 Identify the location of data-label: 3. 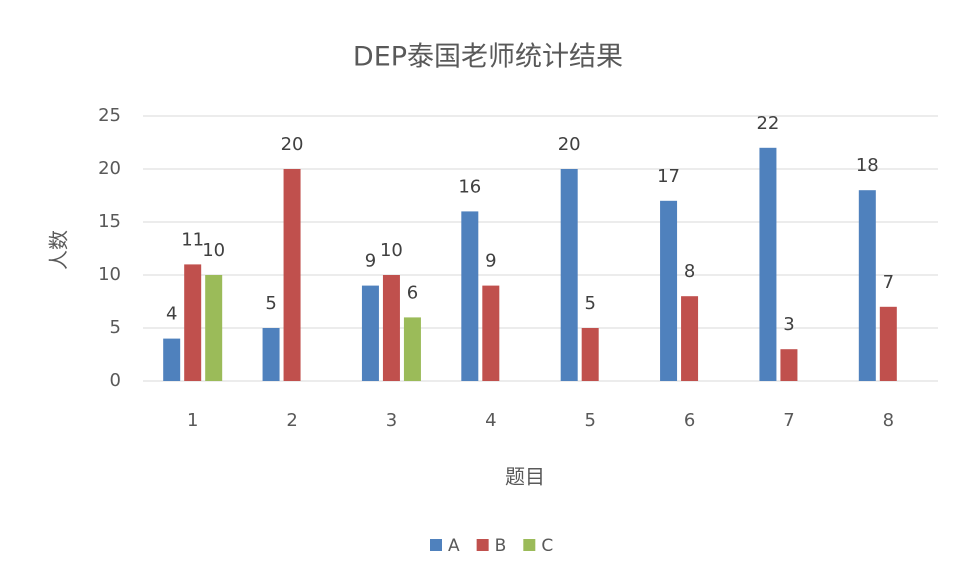
(788, 324).